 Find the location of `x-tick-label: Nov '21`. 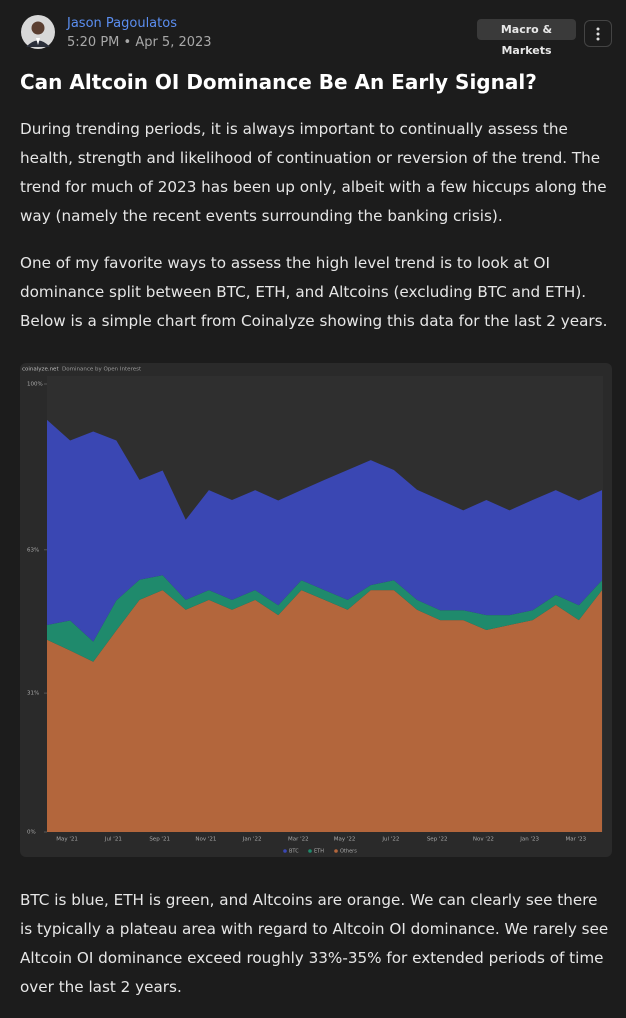

x-tick-label: Nov '21 is located at coordinates (205, 840).